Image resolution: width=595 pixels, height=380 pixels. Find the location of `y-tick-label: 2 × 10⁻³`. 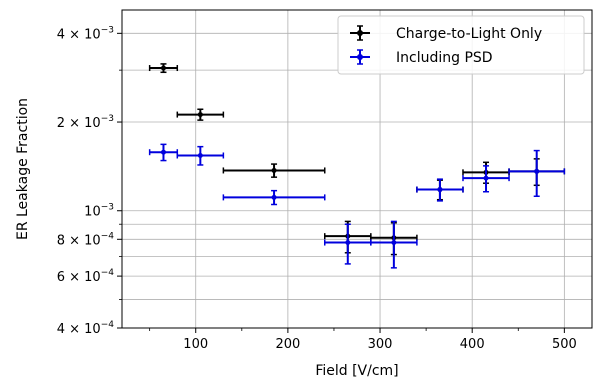

y-tick-label: 2 × 10⁻³ is located at coordinates (85, 122).